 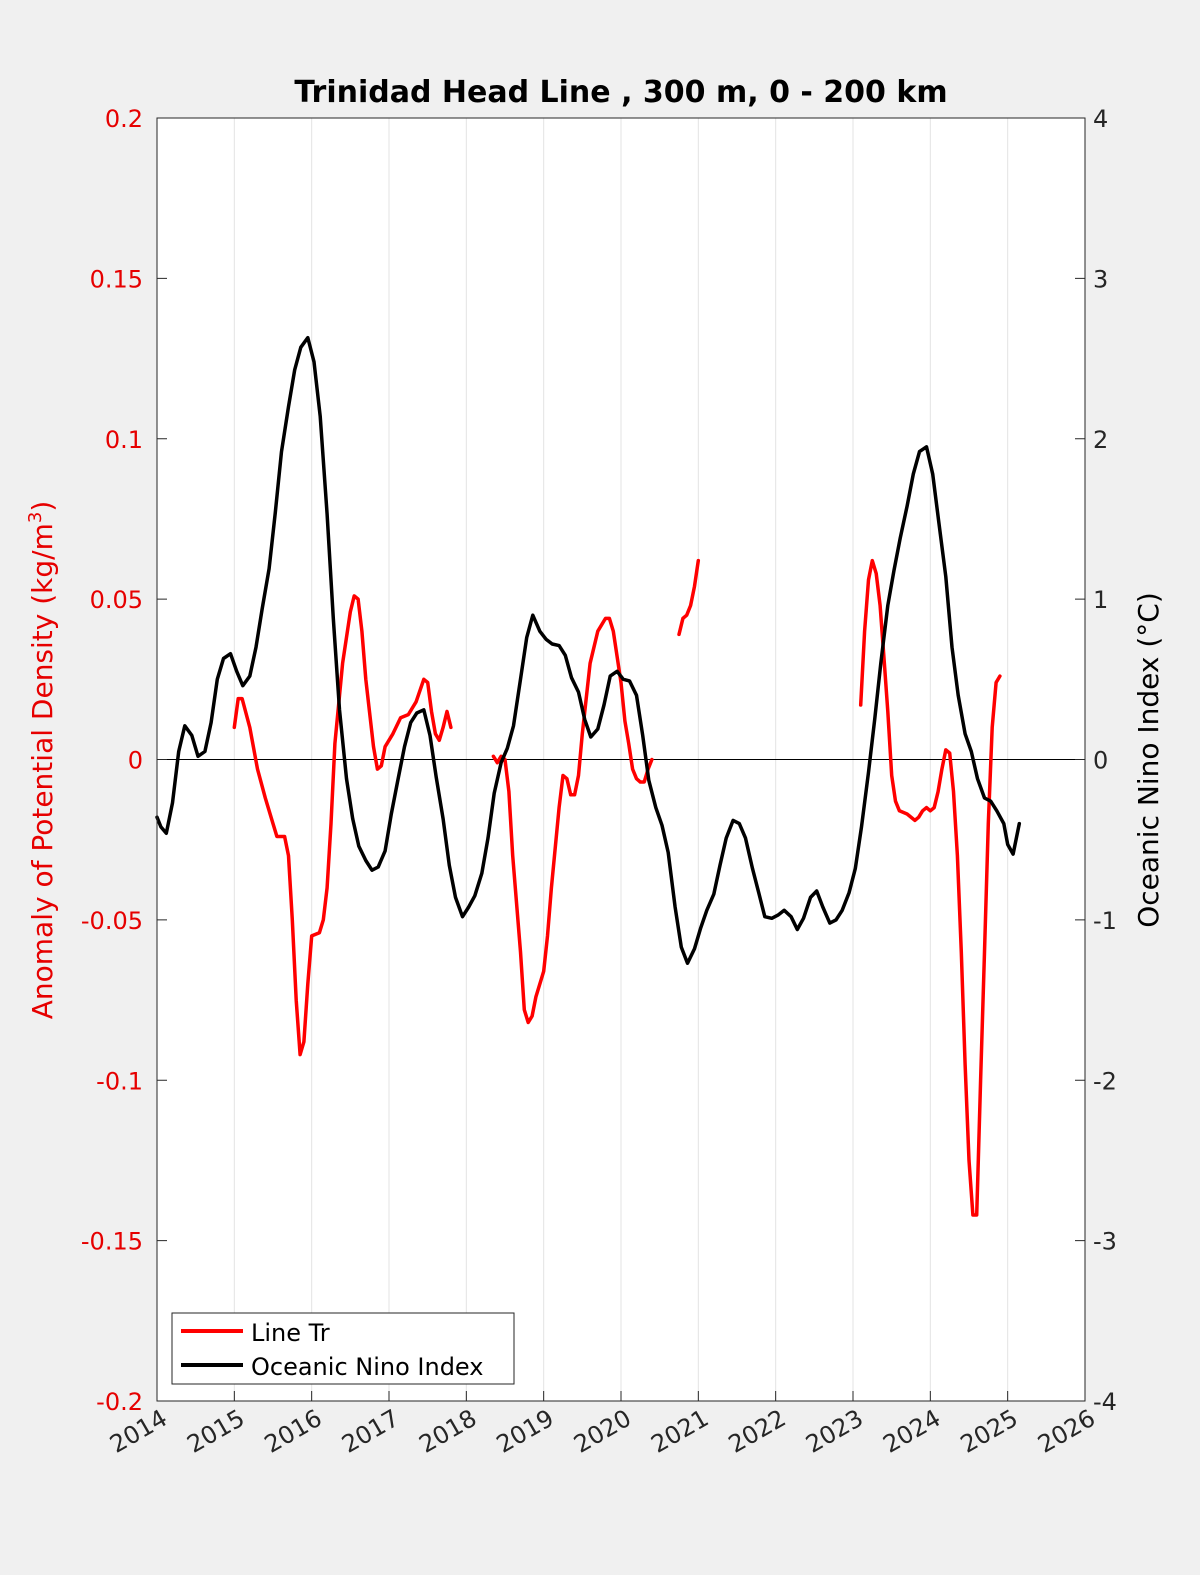 What do you see at coordinates (1105, 1402) in the screenshot?
I see `y-right-tick-label: -4` at bounding box center [1105, 1402].